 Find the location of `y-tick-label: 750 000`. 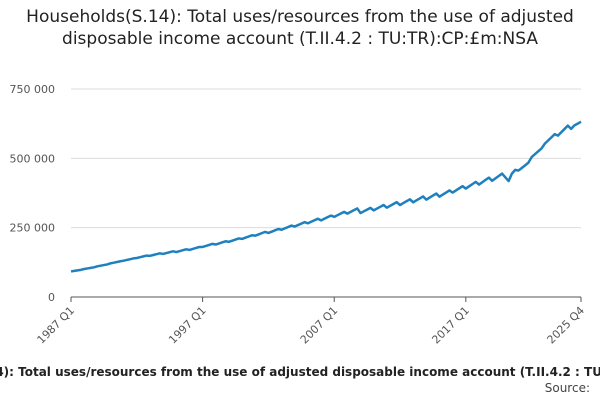

y-tick-label: 750 000 is located at coordinates (33, 89).